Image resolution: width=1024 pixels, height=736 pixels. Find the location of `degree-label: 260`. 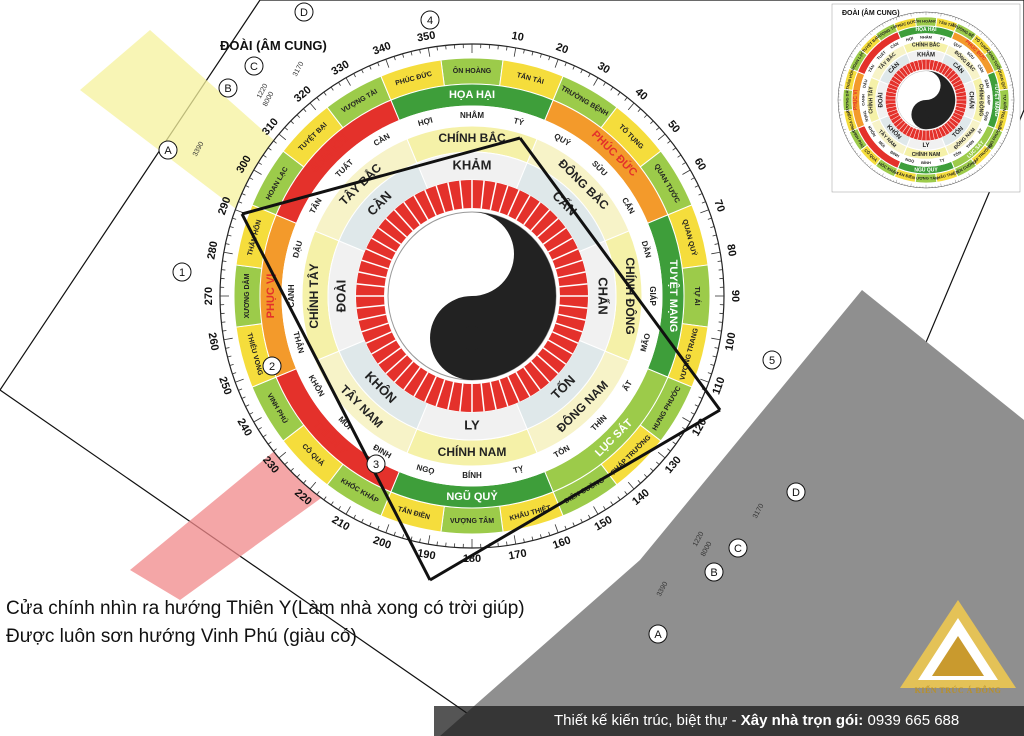

degree-label: 260 is located at coordinates (213, 342).